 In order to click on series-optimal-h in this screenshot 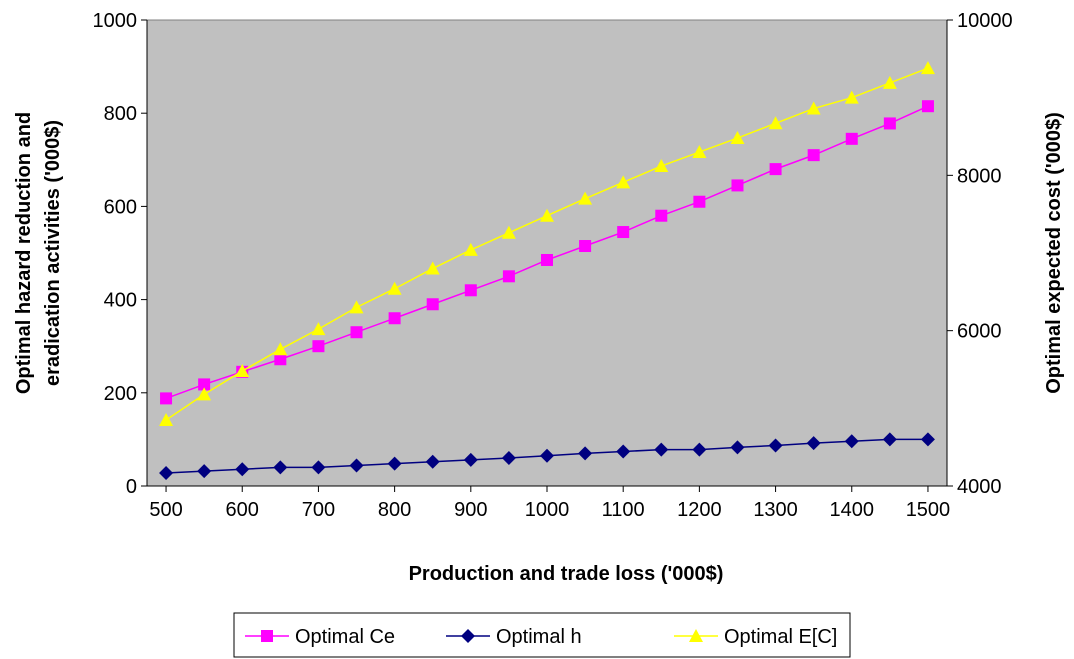, I will do `click(547, 456)`.